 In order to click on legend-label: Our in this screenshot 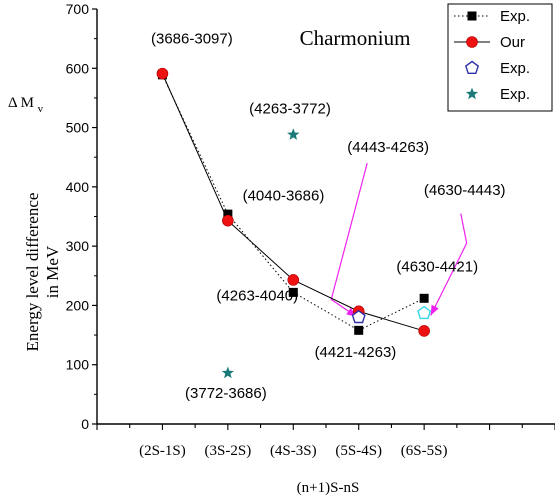, I will do `click(512, 42)`.